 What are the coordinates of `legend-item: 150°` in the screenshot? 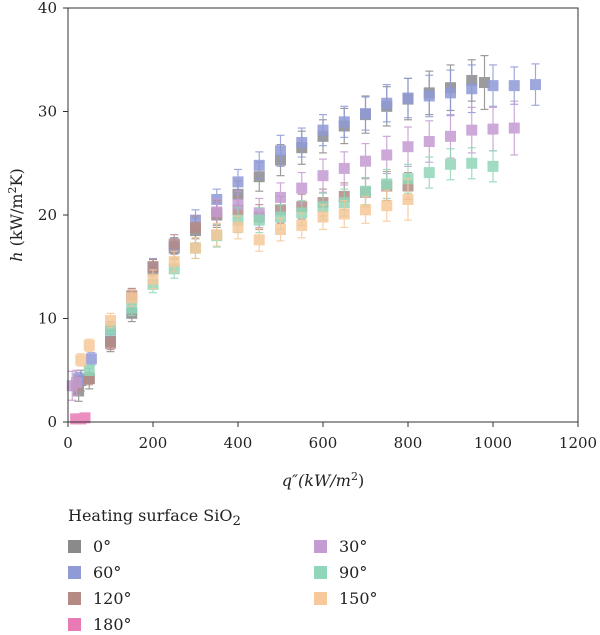 It's located at (437, 598).